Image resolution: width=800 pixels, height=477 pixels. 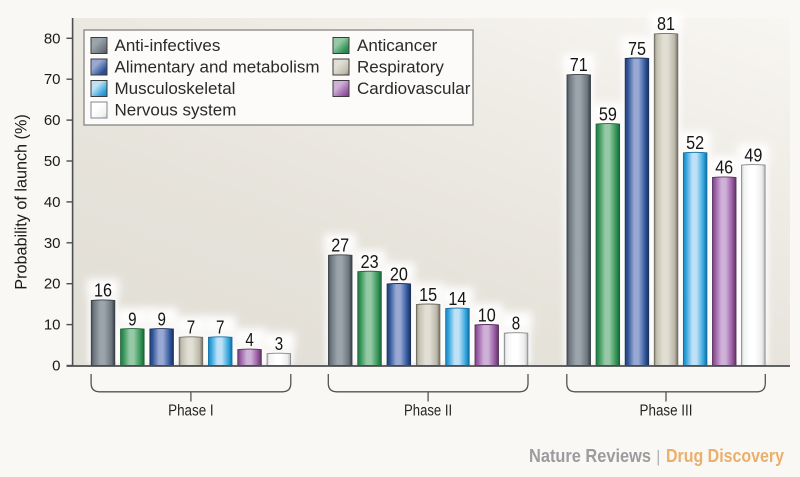 What do you see at coordinates (666, 411) in the screenshot?
I see `svg-text: Phase III` at bounding box center [666, 411].